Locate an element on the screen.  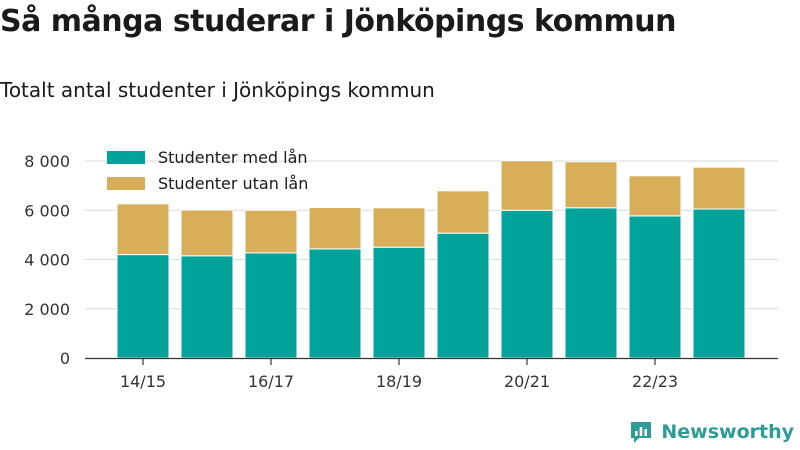
x-tick-label: 14/15 is located at coordinates (143, 381).